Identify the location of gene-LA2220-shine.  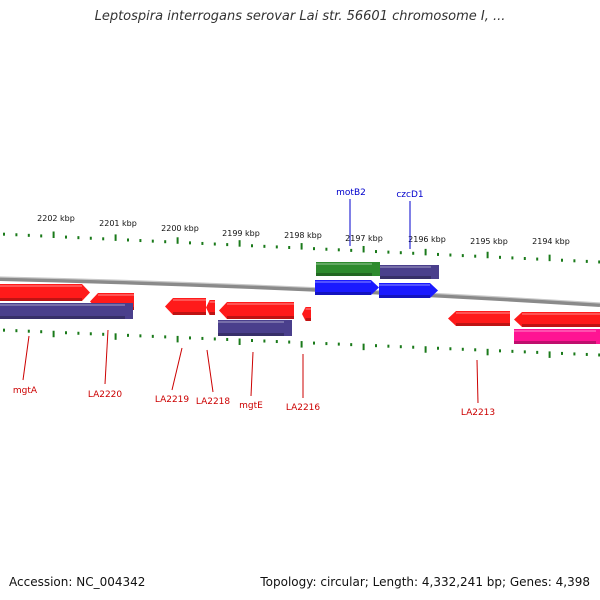
(116, 295).